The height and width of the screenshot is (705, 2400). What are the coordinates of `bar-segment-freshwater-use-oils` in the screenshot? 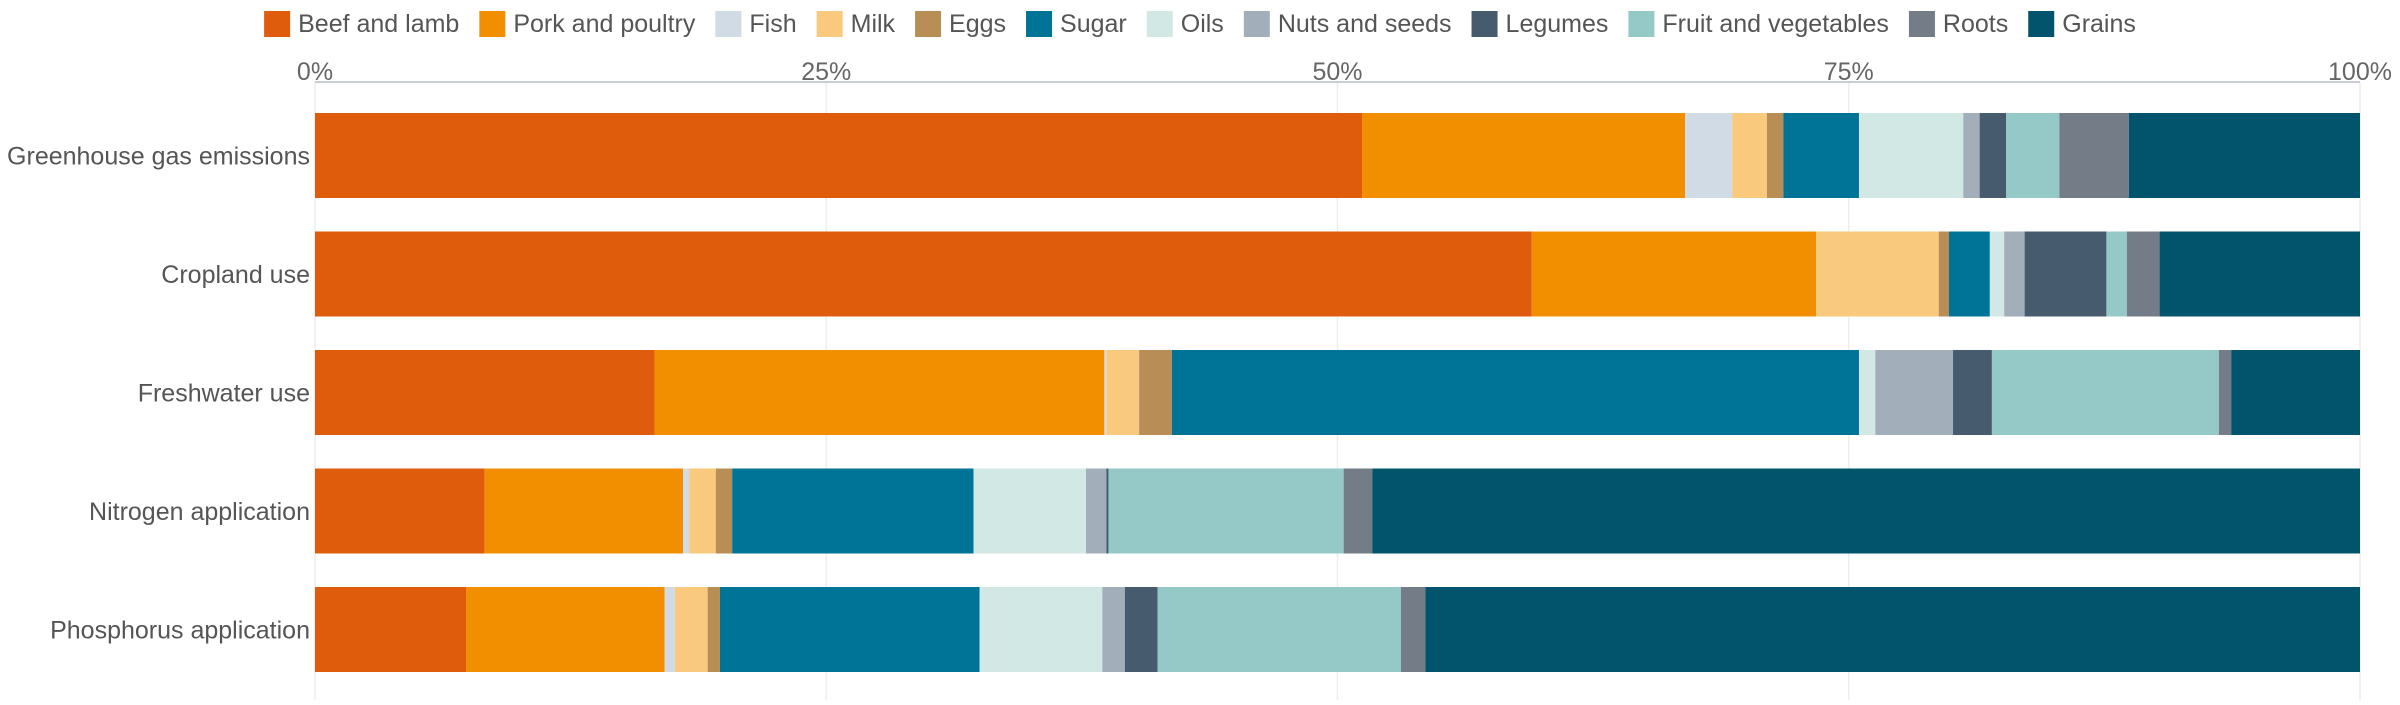 It's located at (1867, 392).